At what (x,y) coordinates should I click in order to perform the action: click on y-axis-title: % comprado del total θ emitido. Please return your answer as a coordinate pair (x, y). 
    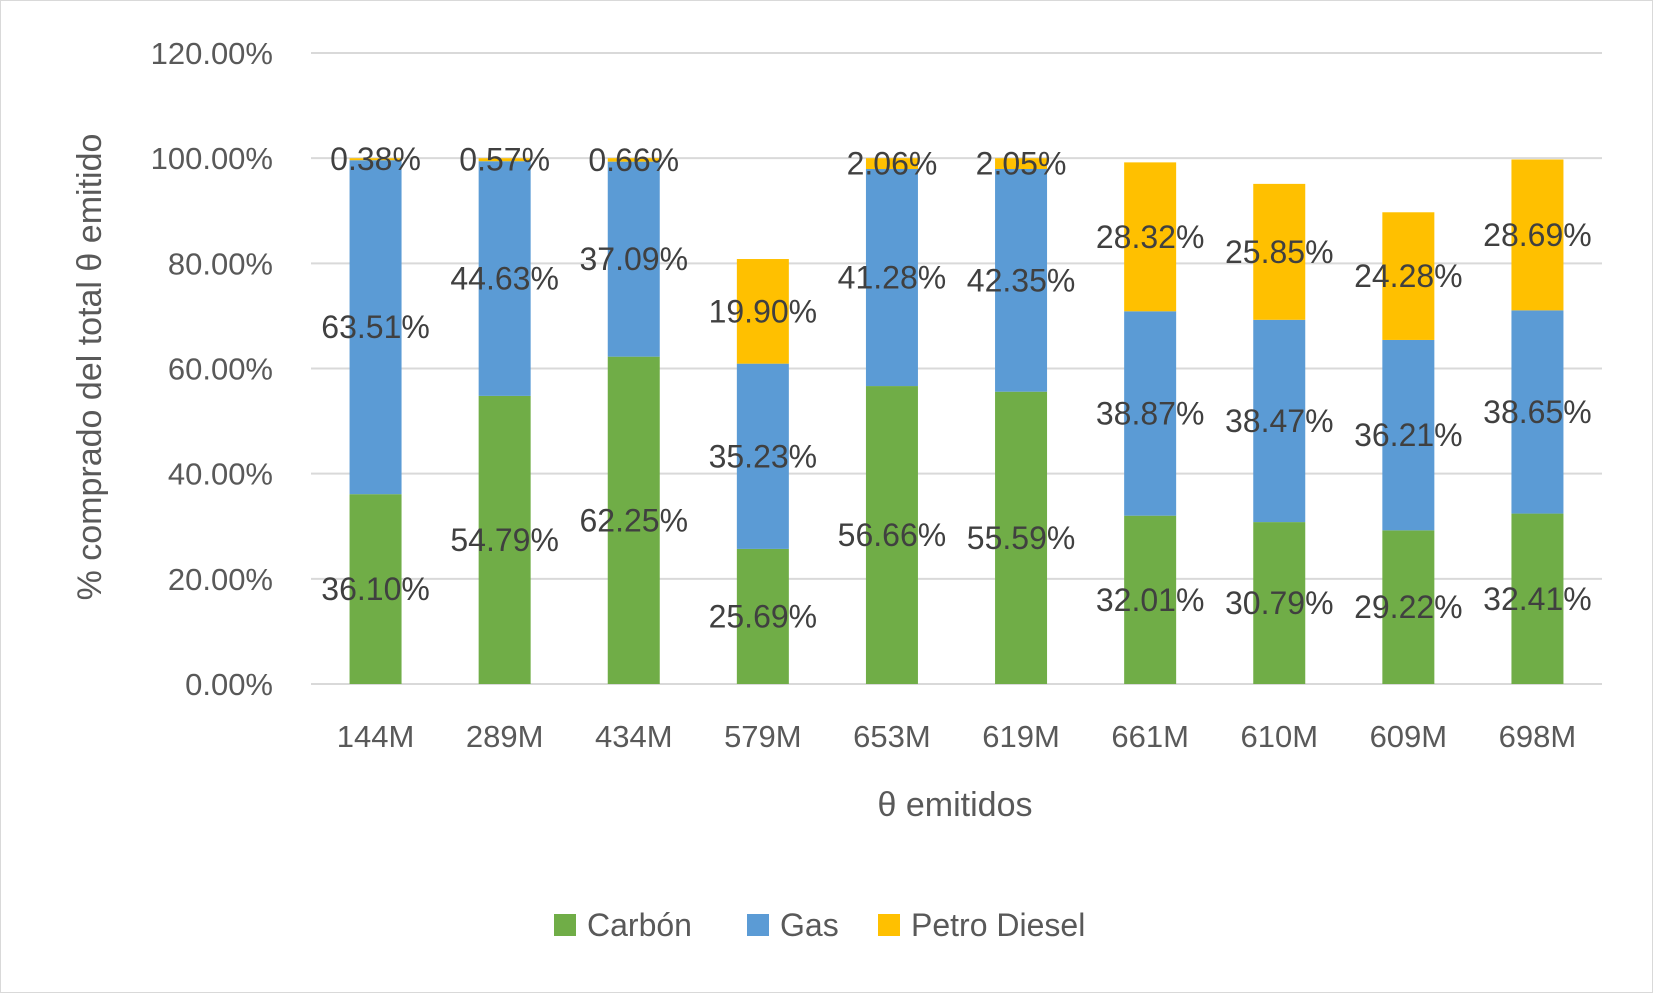
    Looking at the image, I should click on (90, 367).